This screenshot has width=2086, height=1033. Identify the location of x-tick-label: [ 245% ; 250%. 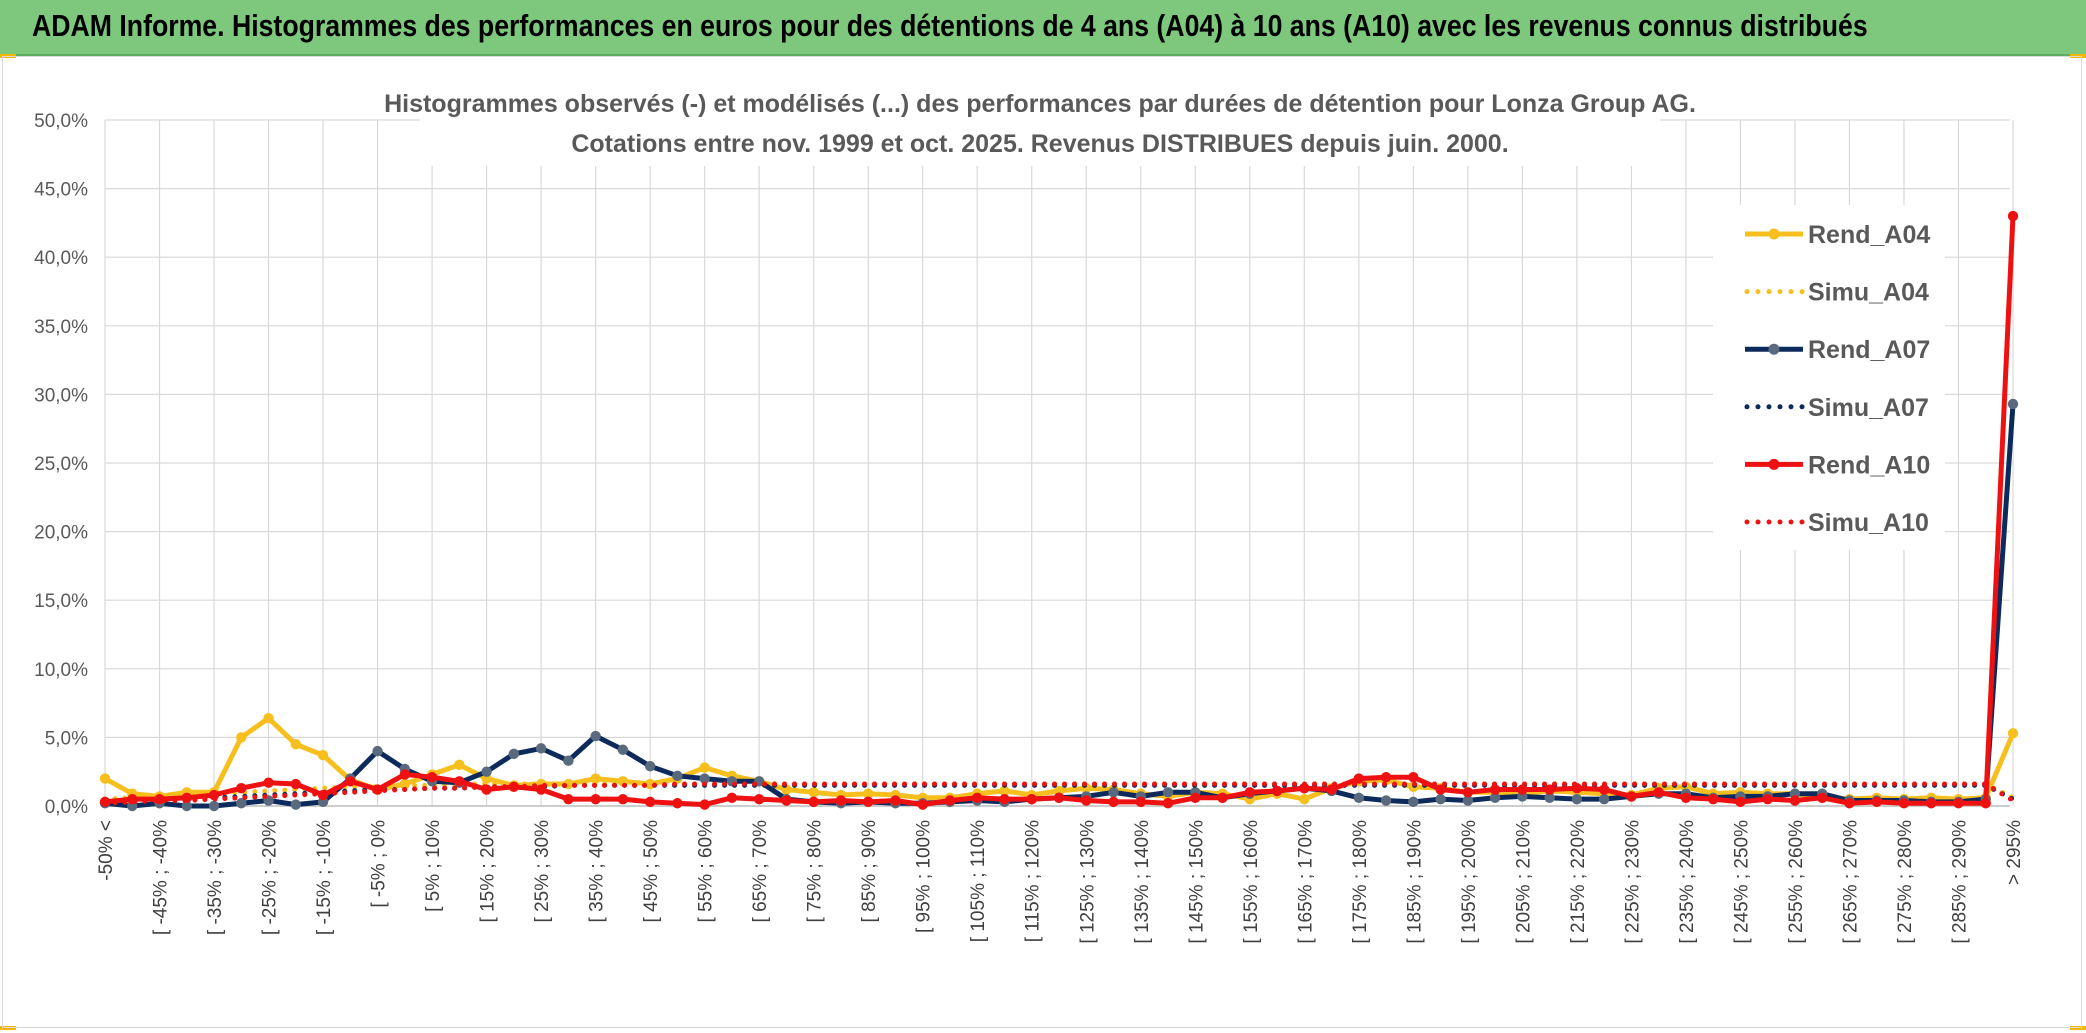
(1741, 882).